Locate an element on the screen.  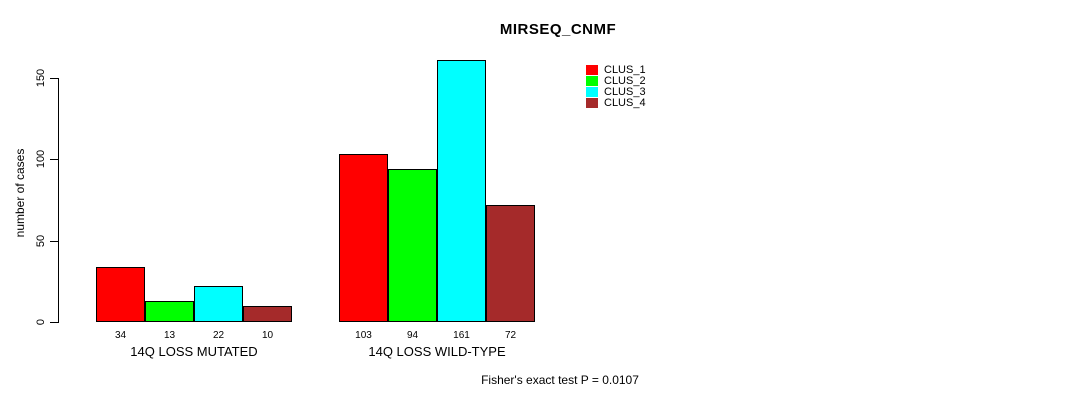
y-tick-label: 100 is located at coordinates (41, 159).